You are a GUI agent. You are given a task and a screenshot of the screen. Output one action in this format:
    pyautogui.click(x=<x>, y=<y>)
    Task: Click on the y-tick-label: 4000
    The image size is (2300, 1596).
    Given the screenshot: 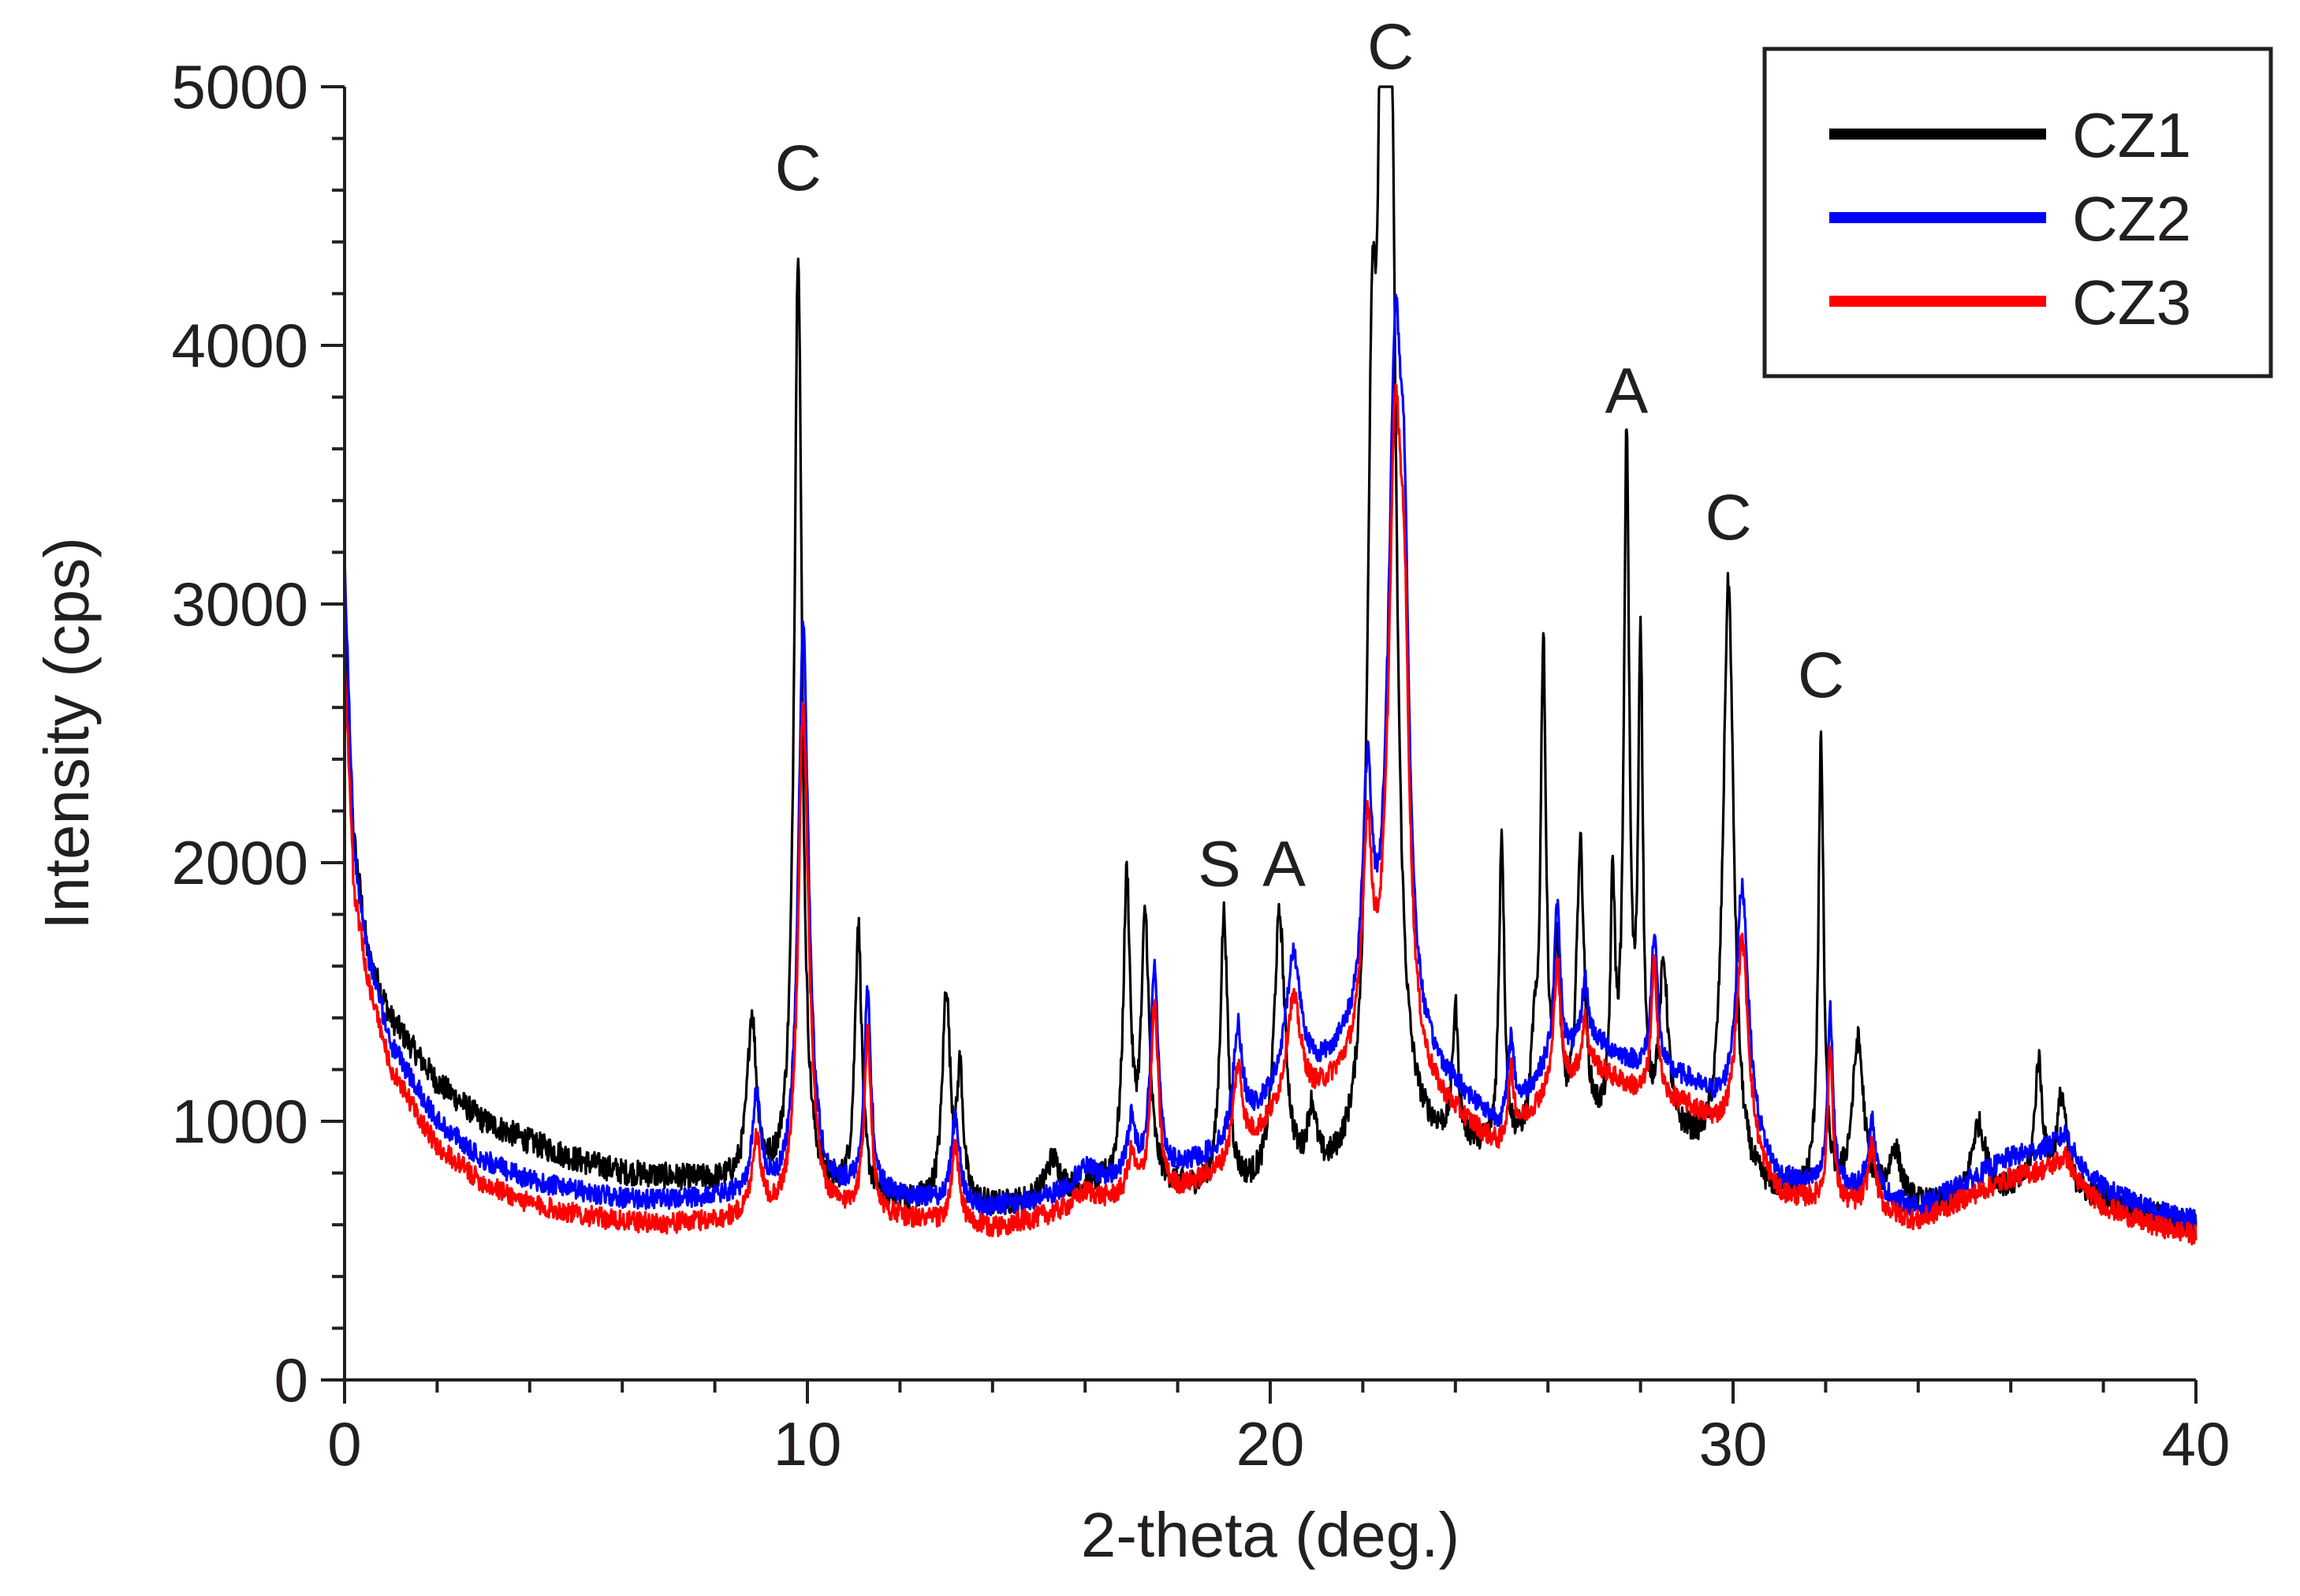 What is the action you would take?
    pyautogui.click(x=239, y=345)
    